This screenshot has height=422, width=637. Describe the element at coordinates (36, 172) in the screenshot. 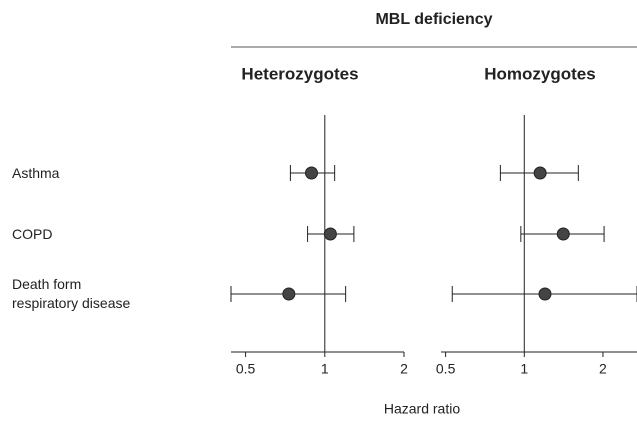

I see `category-label: Asthma` at that location.